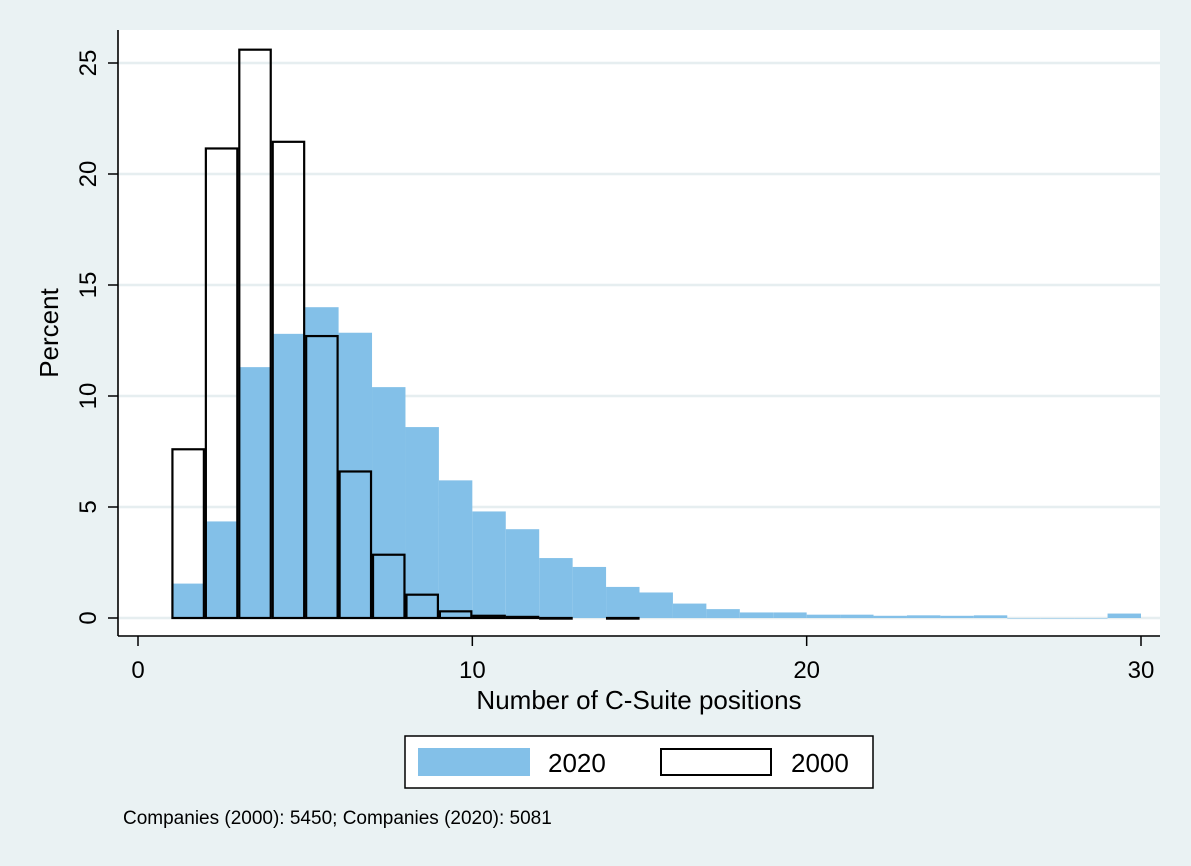  I want to click on x-axis-ticks: 0 10 20 30, so click(642, 660).